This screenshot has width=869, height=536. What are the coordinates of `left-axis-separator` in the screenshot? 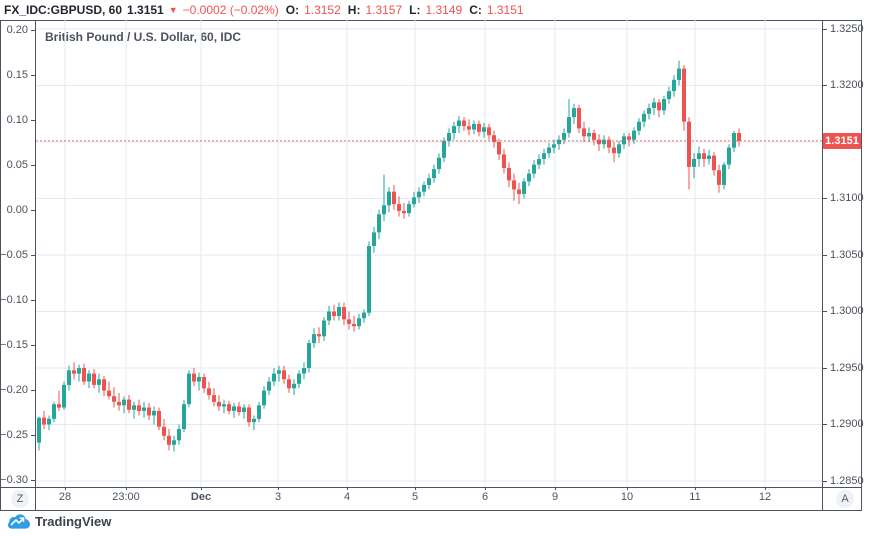 It's located at (35, 265).